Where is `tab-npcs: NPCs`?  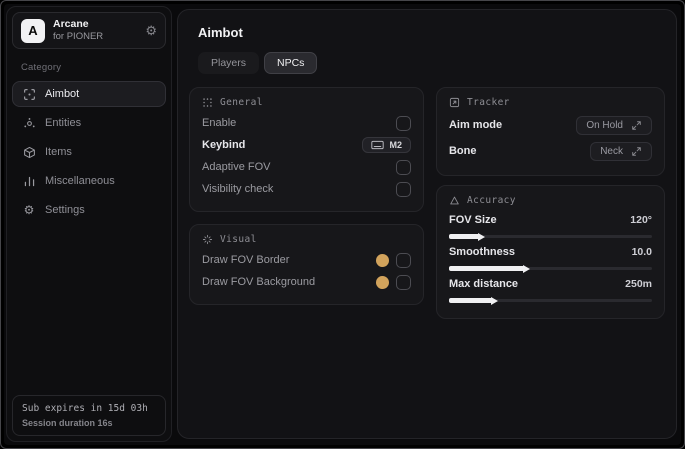
tab-npcs: NPCs is located at coordinates (291, 63).